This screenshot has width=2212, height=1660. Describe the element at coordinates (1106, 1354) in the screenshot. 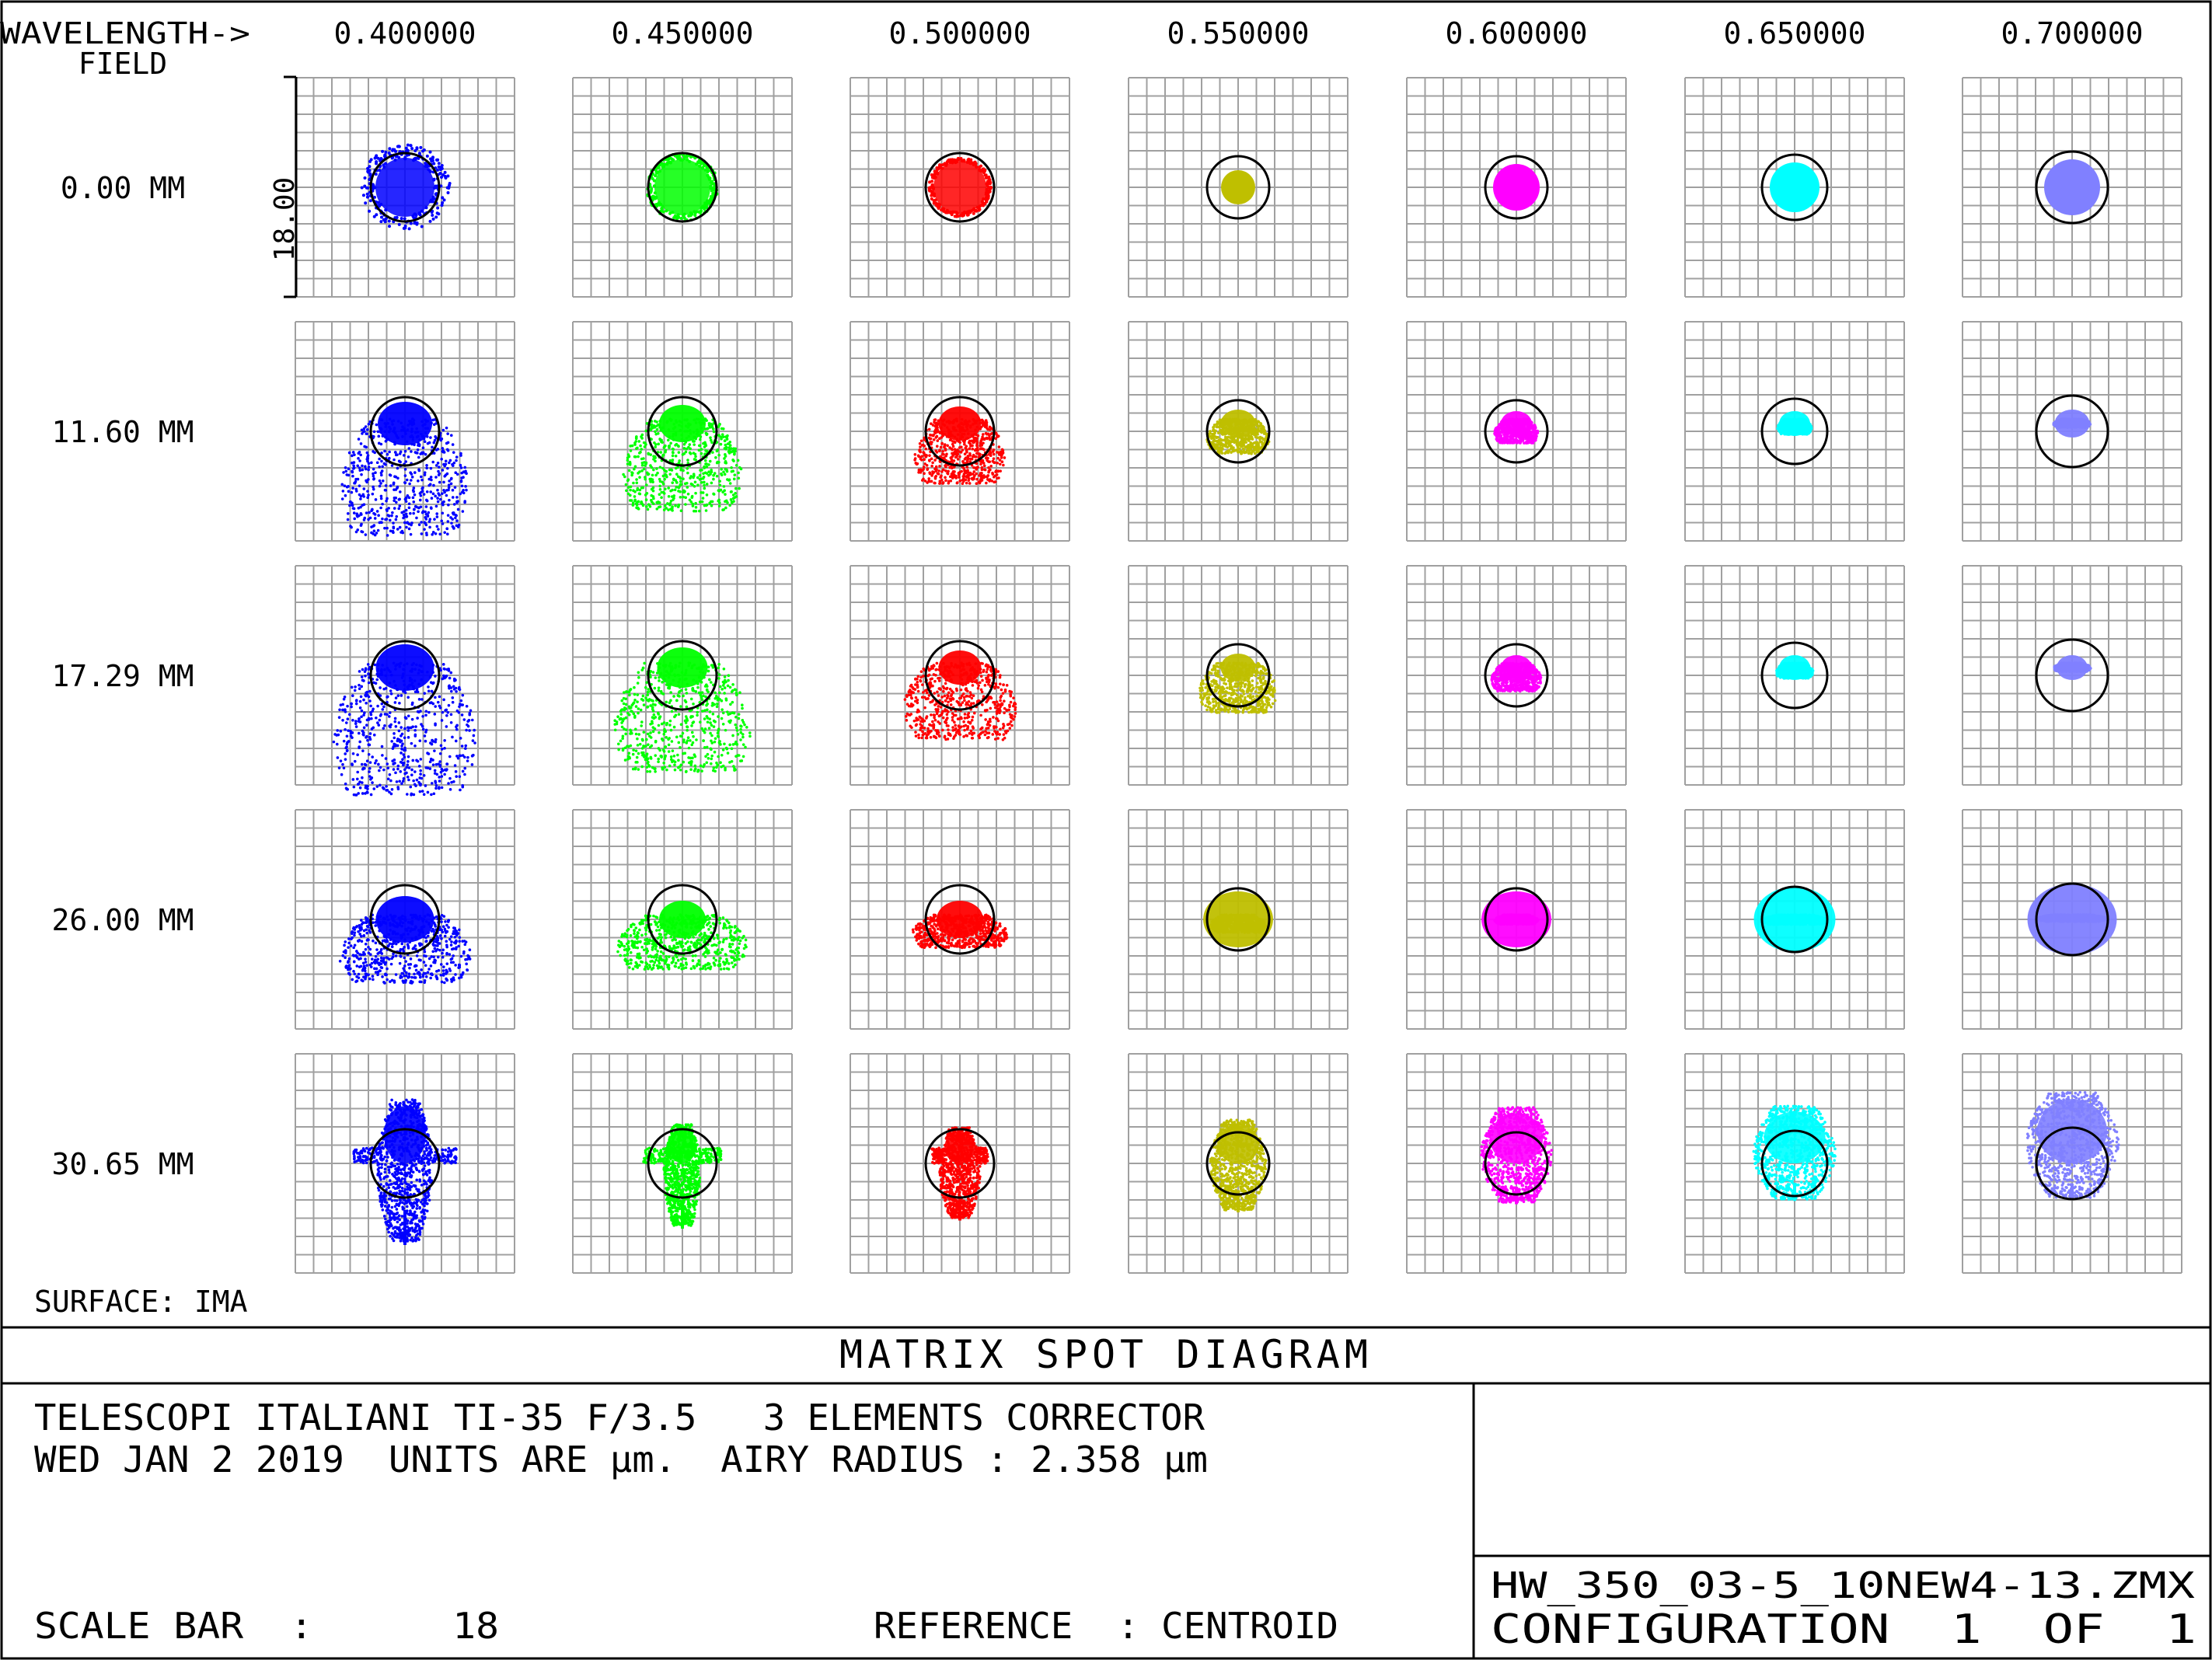

I see `diagram-title: MATRIX SPOT DIAGRAM` at that location.